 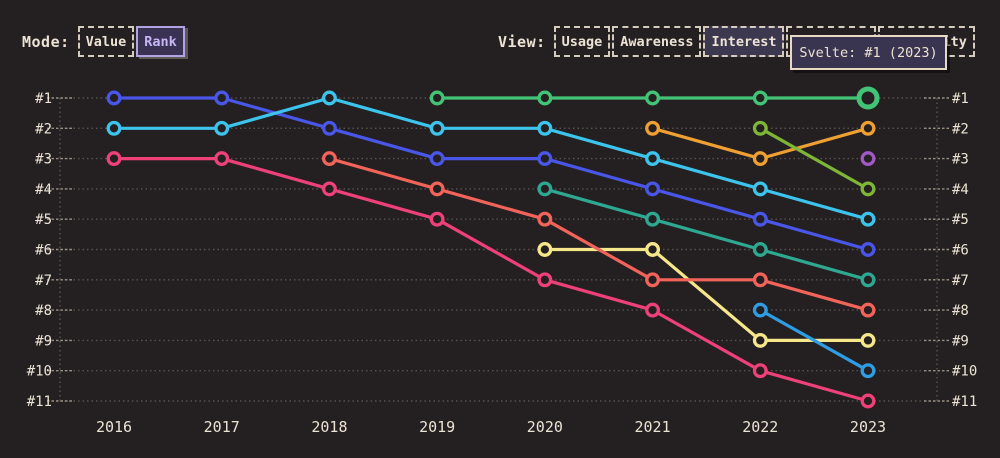 I want to click on rank-label-right-2: #2, so click(x=960, y=129).